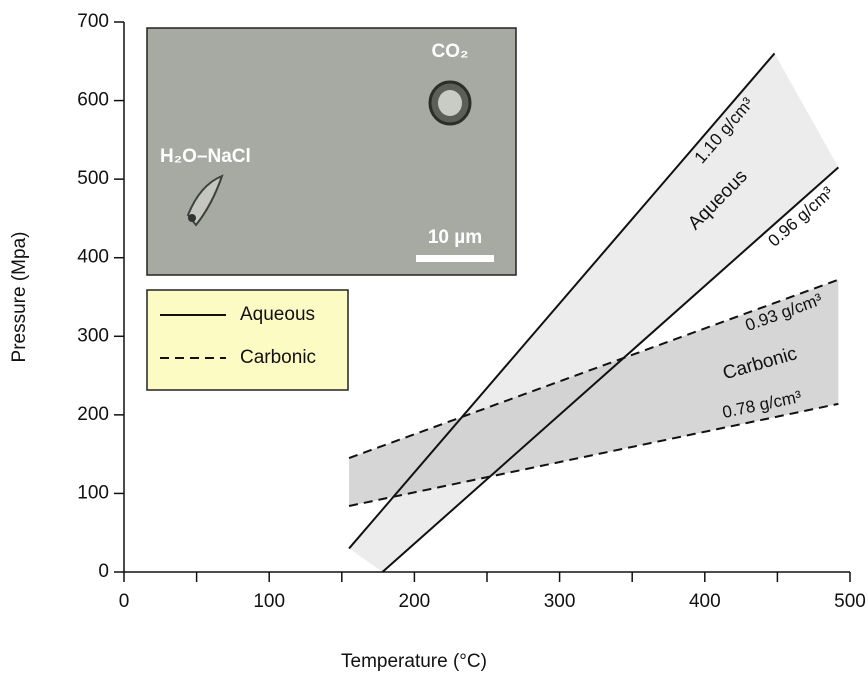 This screenshot has width=868, height=679. I want to click on y-tick-label: 300, so click(93, 335).